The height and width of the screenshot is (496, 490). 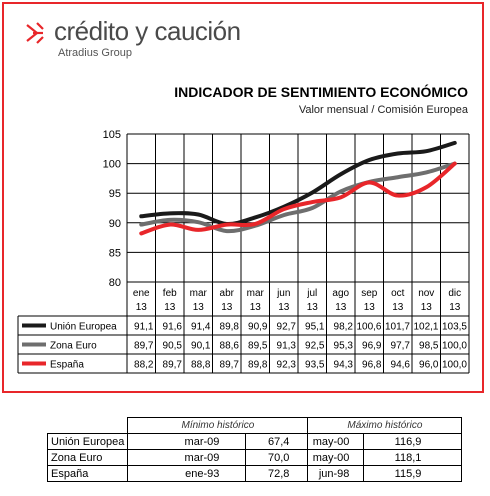 What do you see at coordinates (372, 346) in the screenshot?
I see `data-label: 96,9` at bounding box center [372, 346].